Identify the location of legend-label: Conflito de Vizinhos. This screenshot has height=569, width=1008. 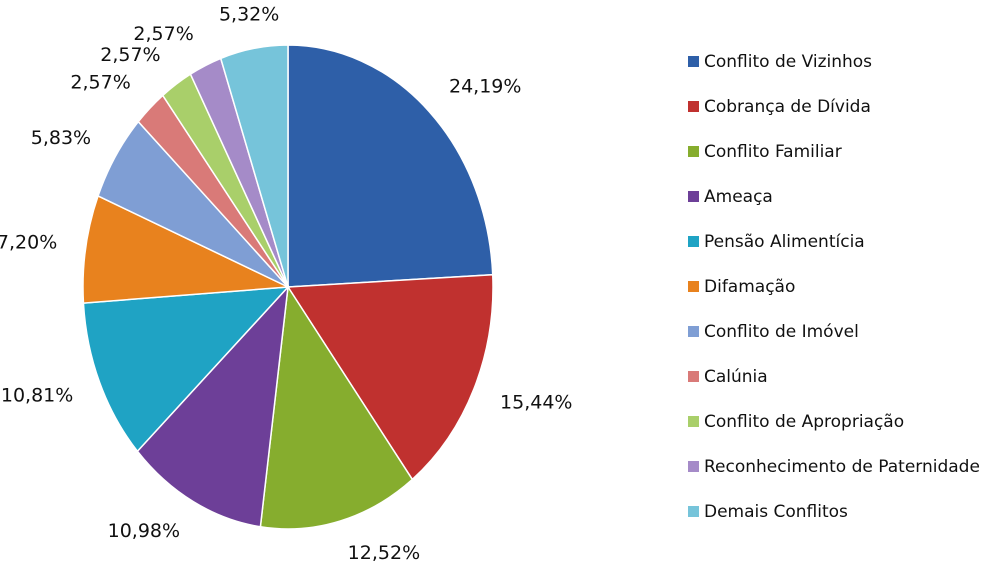
(788, 62).